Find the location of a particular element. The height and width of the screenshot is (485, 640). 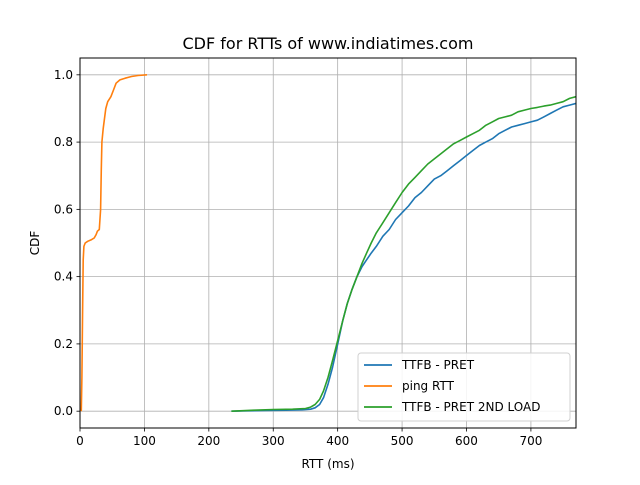

legend-label: TTFB - PRET 2ND LOAD is located at coordinates (470, 407).